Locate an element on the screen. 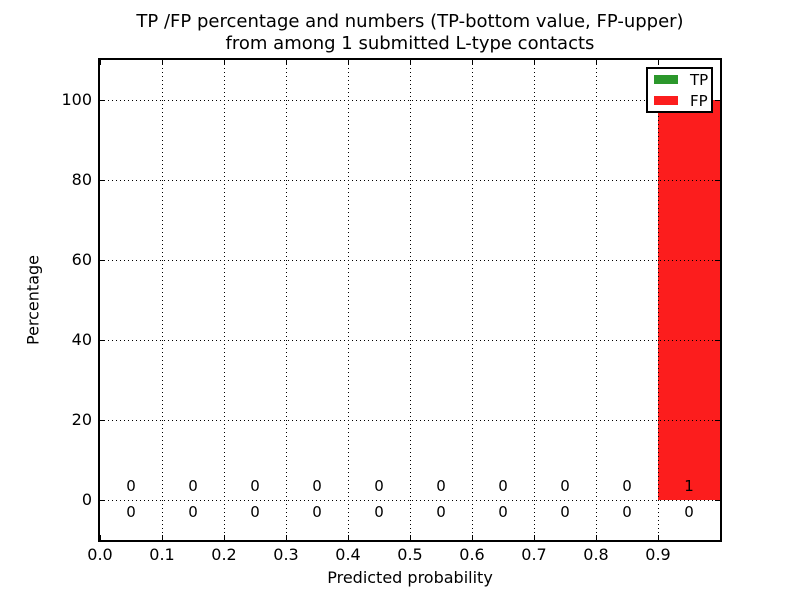 Image resolution: width=800 pixels, height=600 pixels. legend-entry-tp: TP is located at coordinates (679, 80).